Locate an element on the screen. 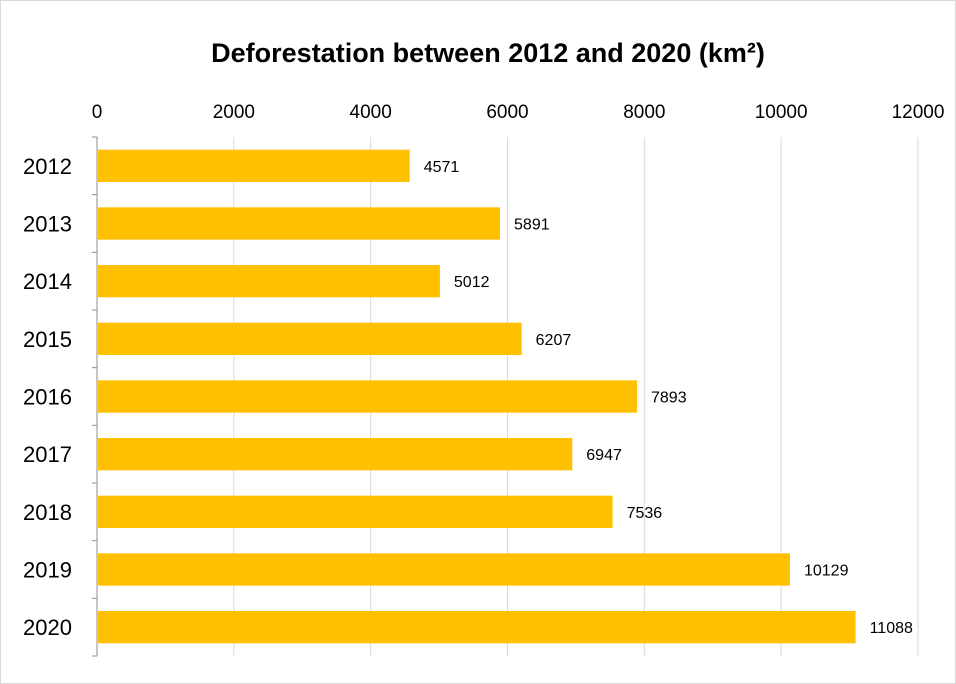 This screenshot has height=684, width=956. axes is located at coordinates (95, 396).